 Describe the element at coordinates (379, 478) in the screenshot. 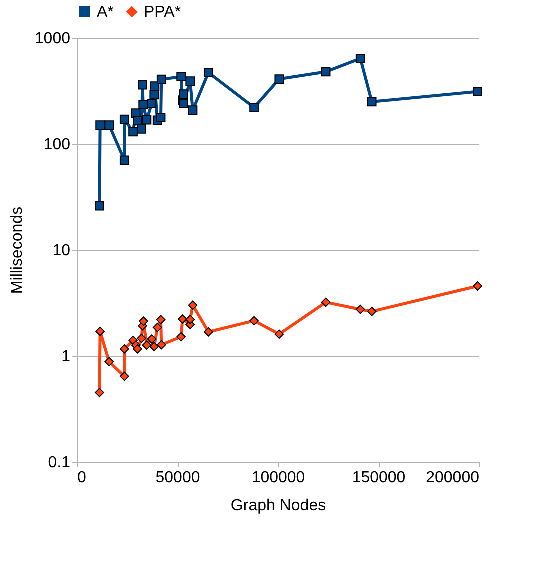

I see `x-tick-label: 150000` at that location.